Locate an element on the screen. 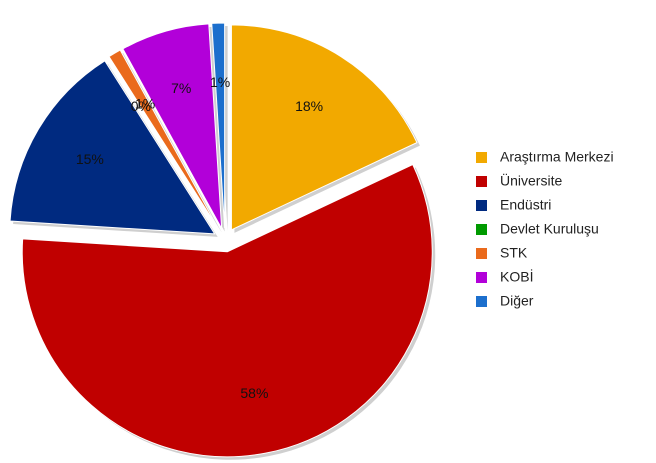  data-label: 7% is located at coordinates (181, 88).